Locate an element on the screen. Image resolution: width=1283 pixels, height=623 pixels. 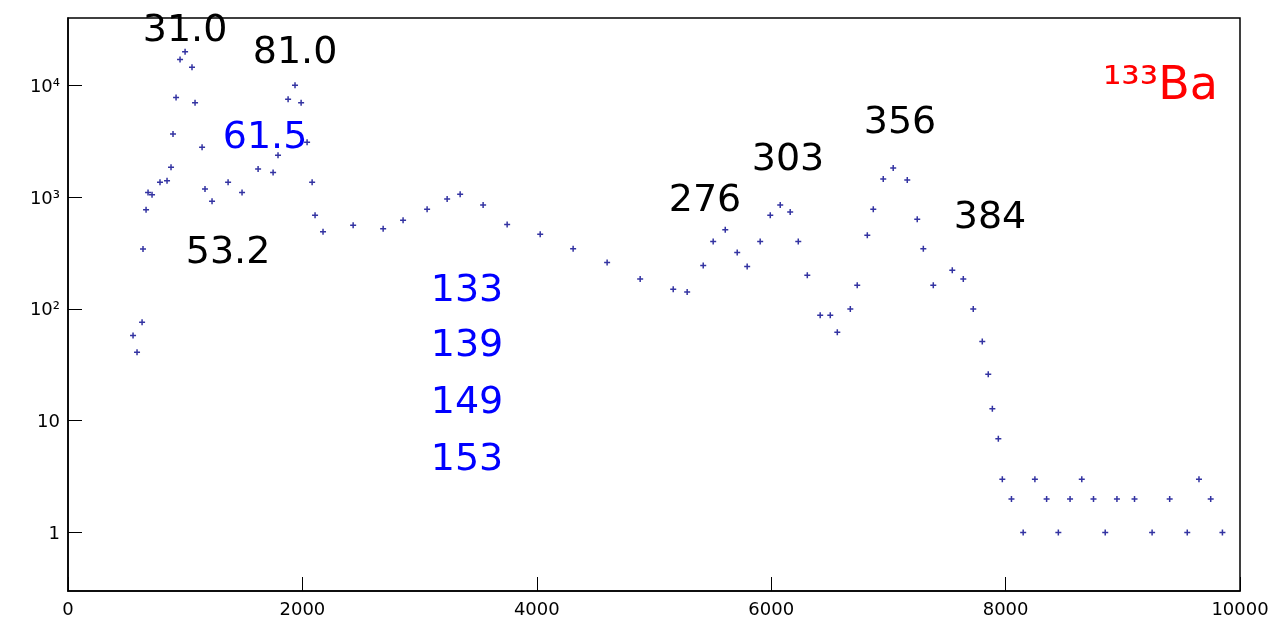
x-tick-label: 4000 is located at coordinates (536, 608).